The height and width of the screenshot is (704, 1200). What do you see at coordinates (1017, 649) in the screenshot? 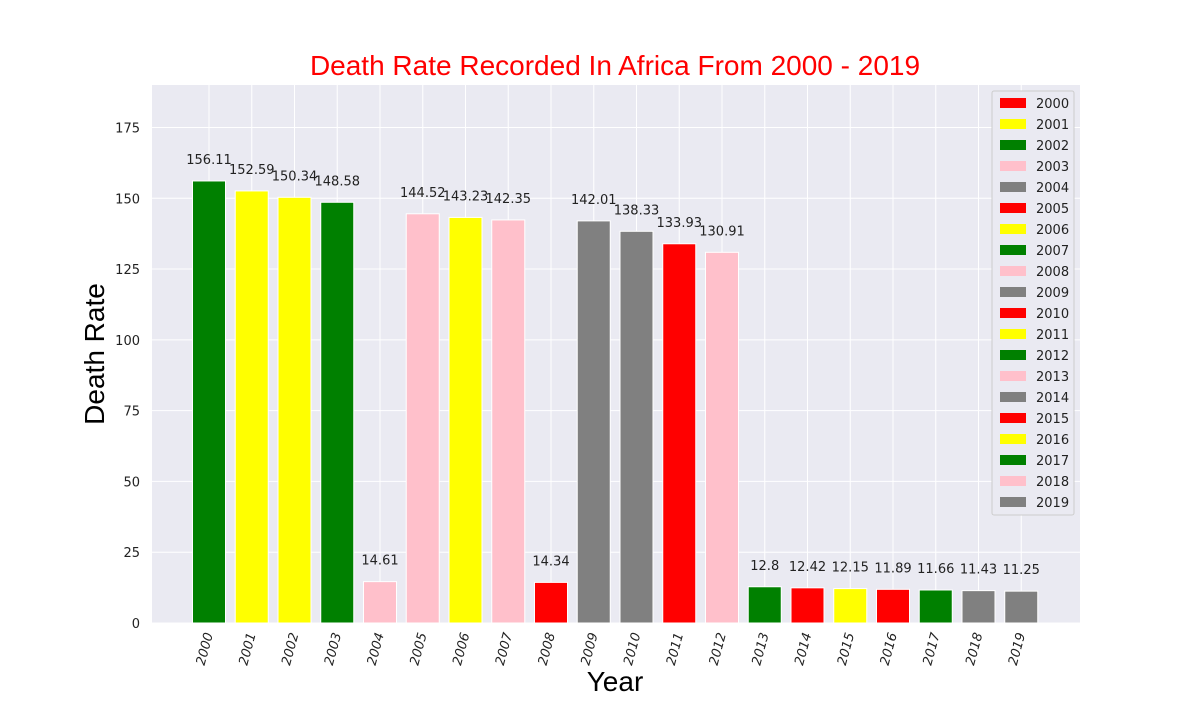
I see `x-tick-label: 2019` at bounding box center [1017, 649].